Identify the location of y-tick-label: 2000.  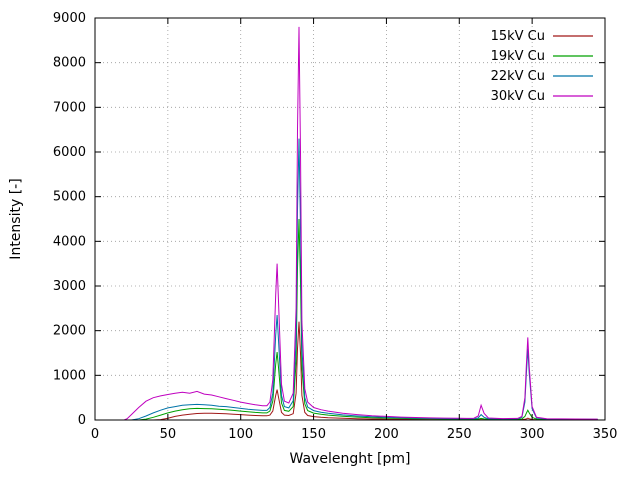
(69, 331).